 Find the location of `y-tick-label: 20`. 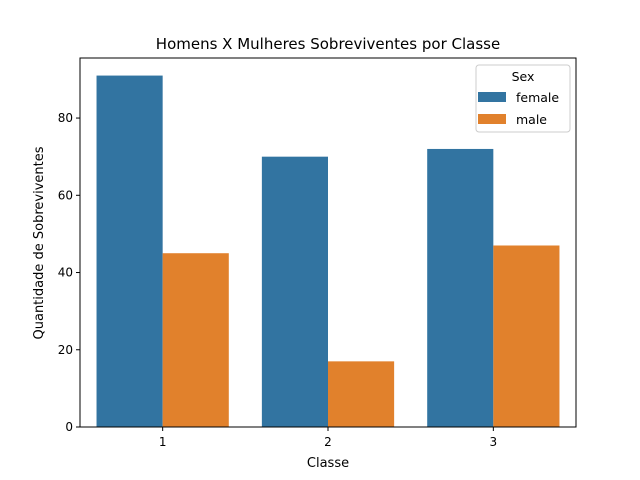

y-tick-label: 20 is located at coordinates (65, 350).